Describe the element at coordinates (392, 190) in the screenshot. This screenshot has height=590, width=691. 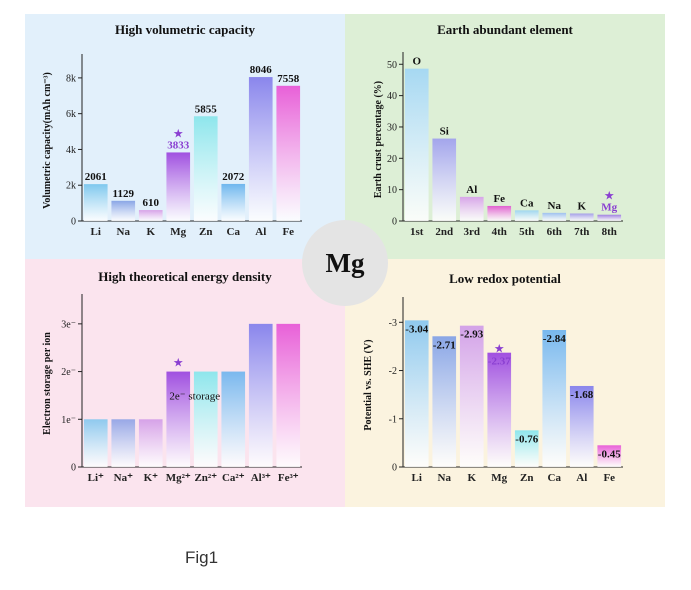
I see `y-tick-label: 10` at that location.